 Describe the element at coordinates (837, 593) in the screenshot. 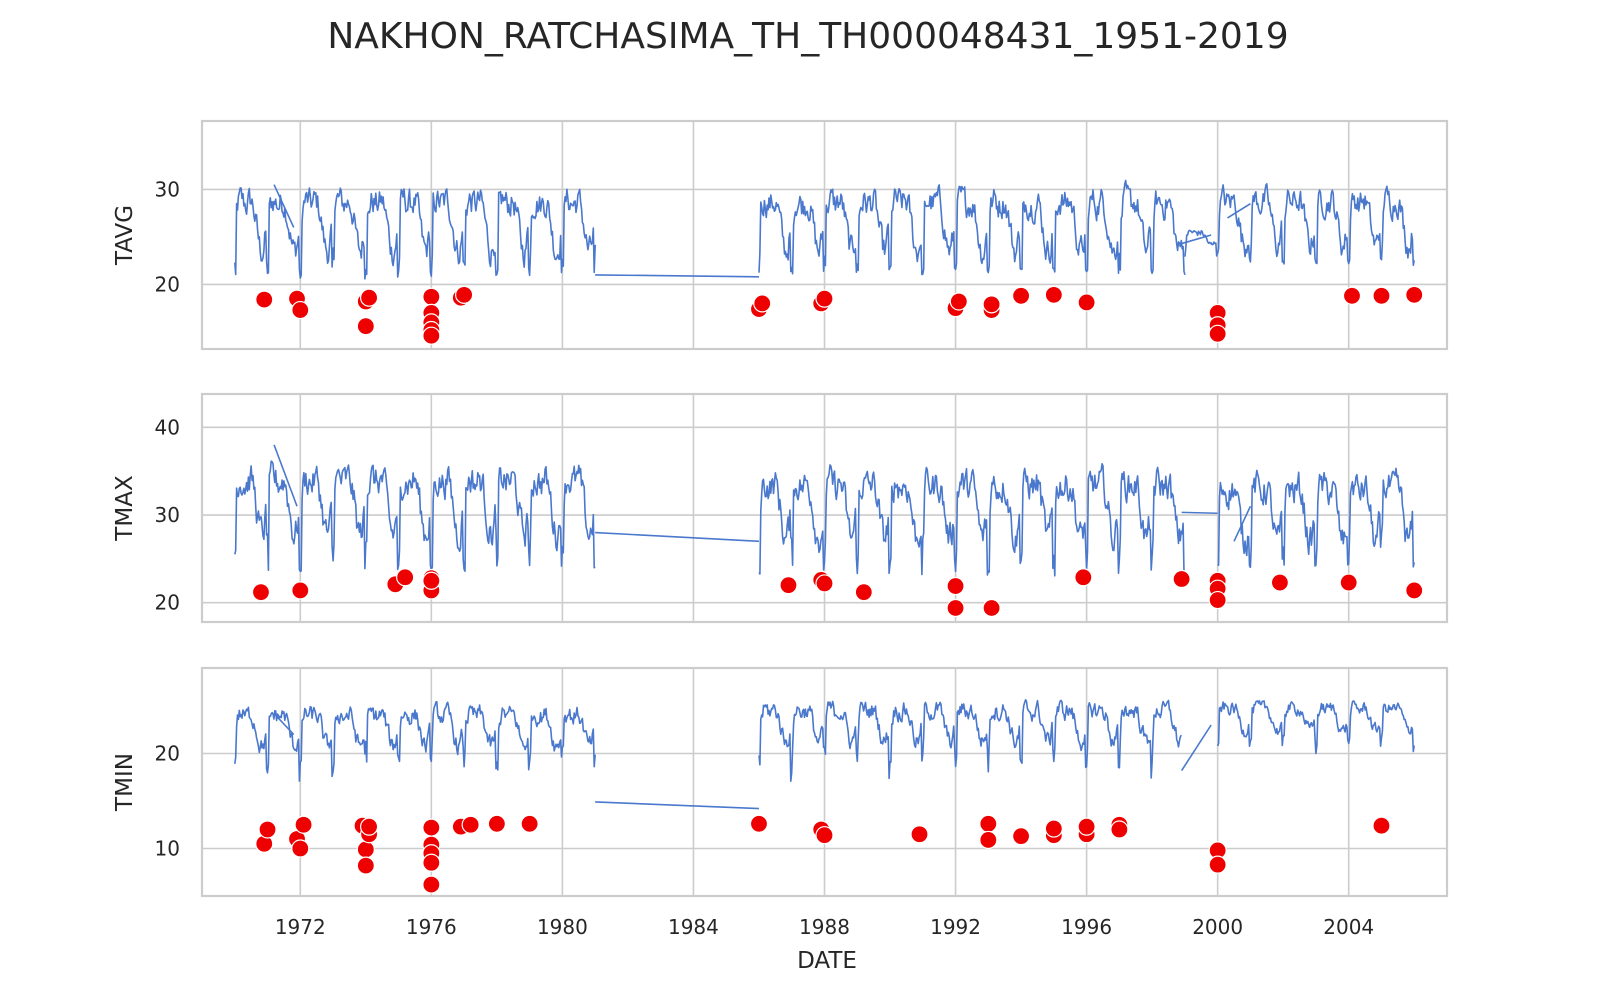

I see `outliers-tmax` at that location.